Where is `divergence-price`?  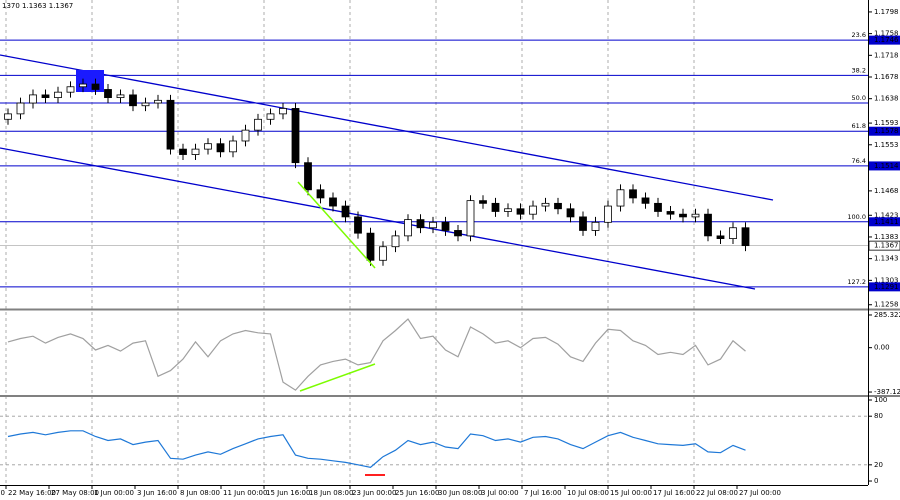 divergence-price is located at coordinates (336, 225).